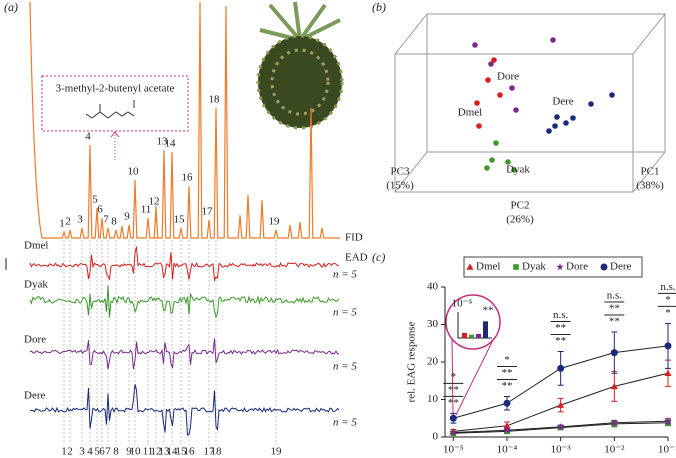 The width and height of the screenshot is (676, 458). What do you see at coordinates (163, 142) in the screenshot?
I see `peak-number: 13` at bounding box center [163, 142].